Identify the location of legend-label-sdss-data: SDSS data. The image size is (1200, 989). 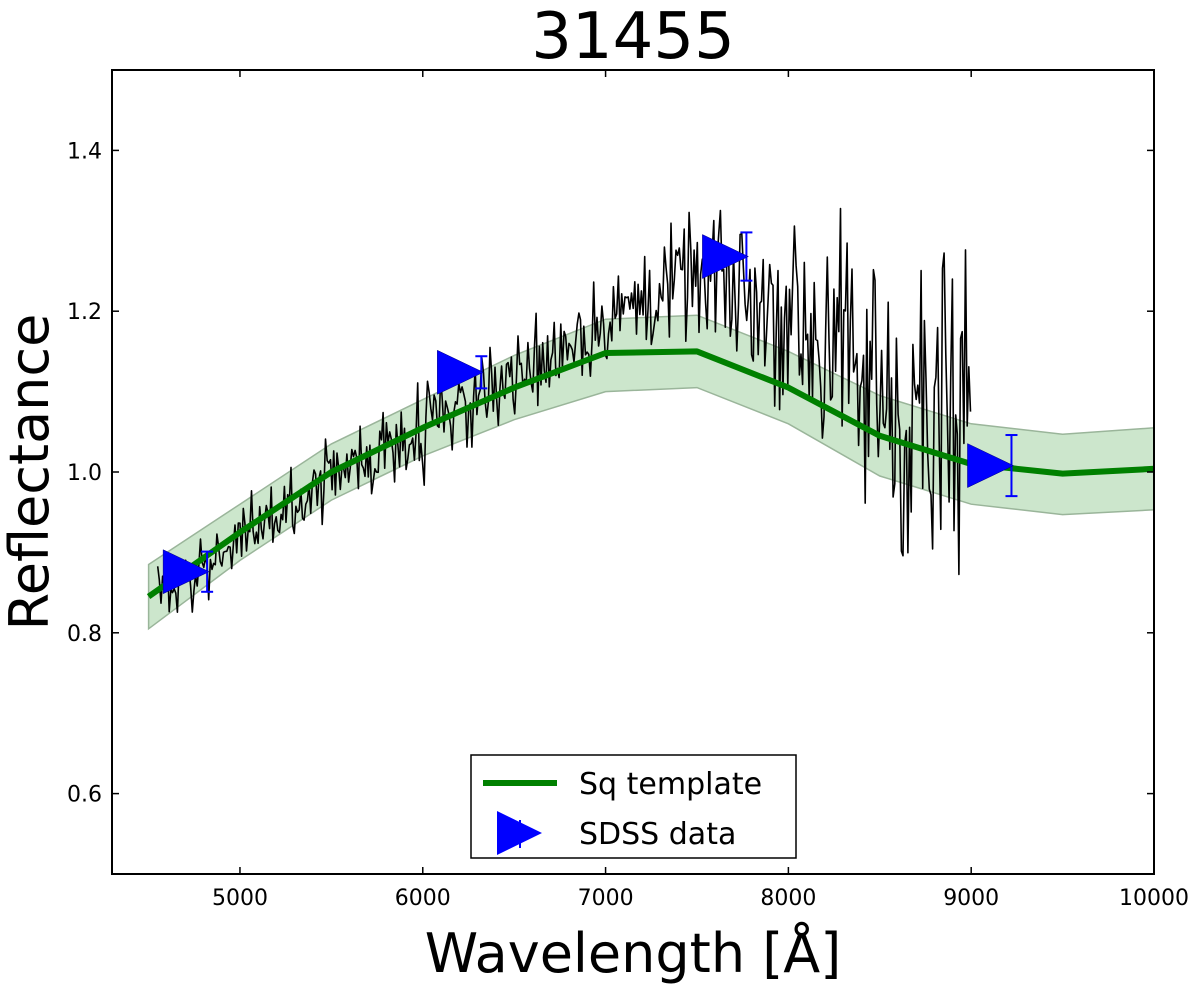
(657, 834).